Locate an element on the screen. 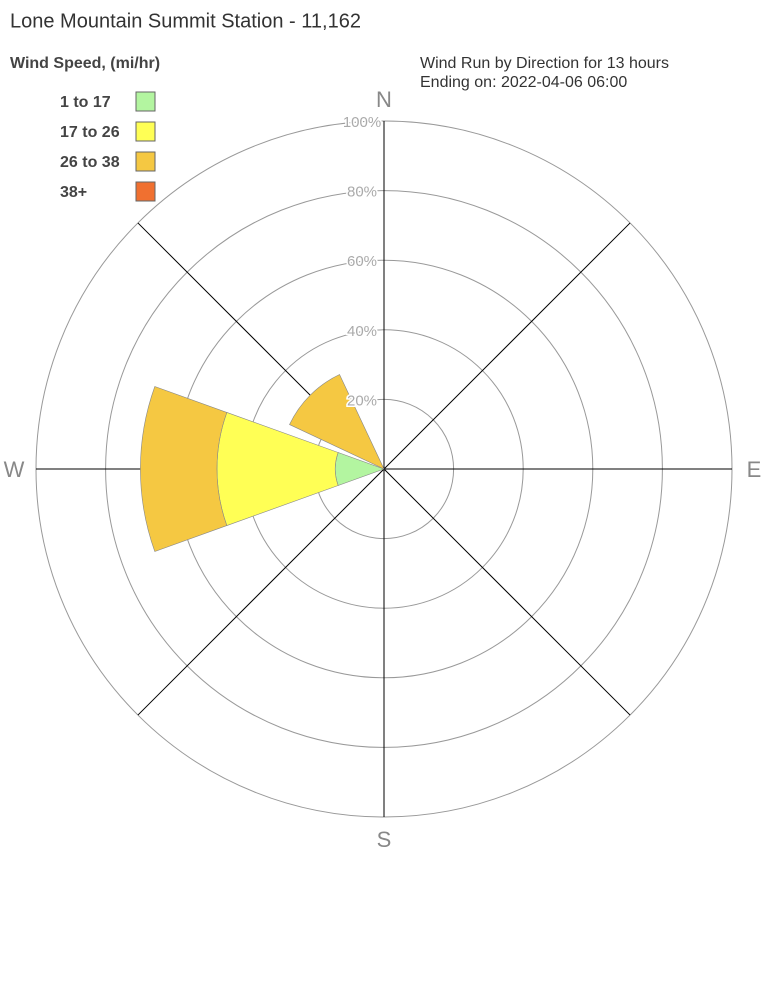 The width and height of the screenshot is (768, 1008). r-tick-label: 20% is located at coordinates (362, 400).